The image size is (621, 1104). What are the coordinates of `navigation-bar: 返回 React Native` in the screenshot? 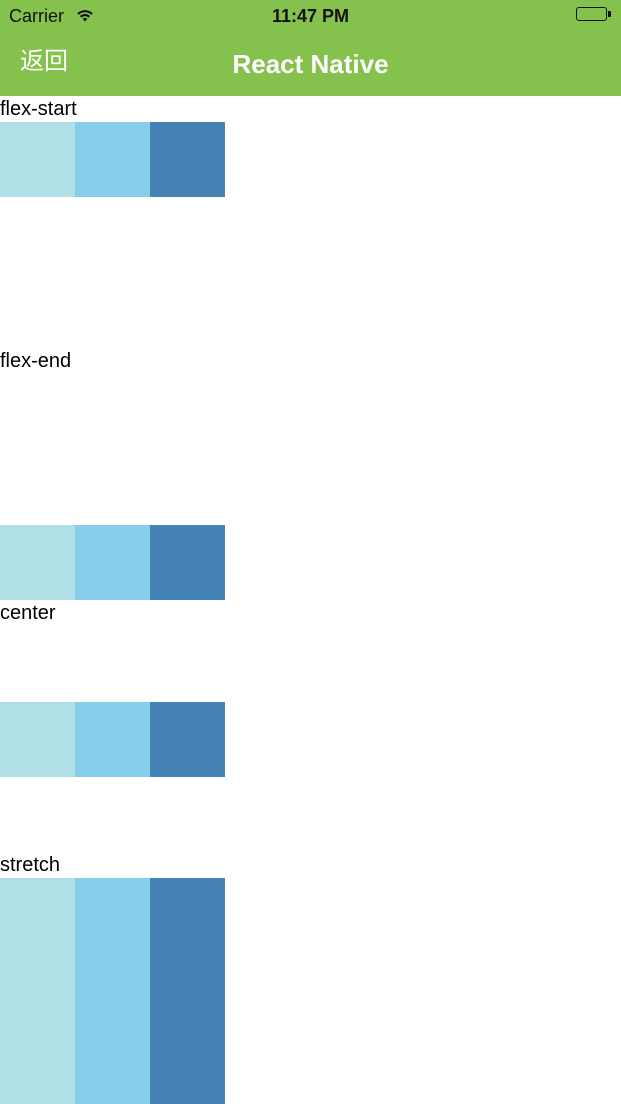 It's located at (310, 64).